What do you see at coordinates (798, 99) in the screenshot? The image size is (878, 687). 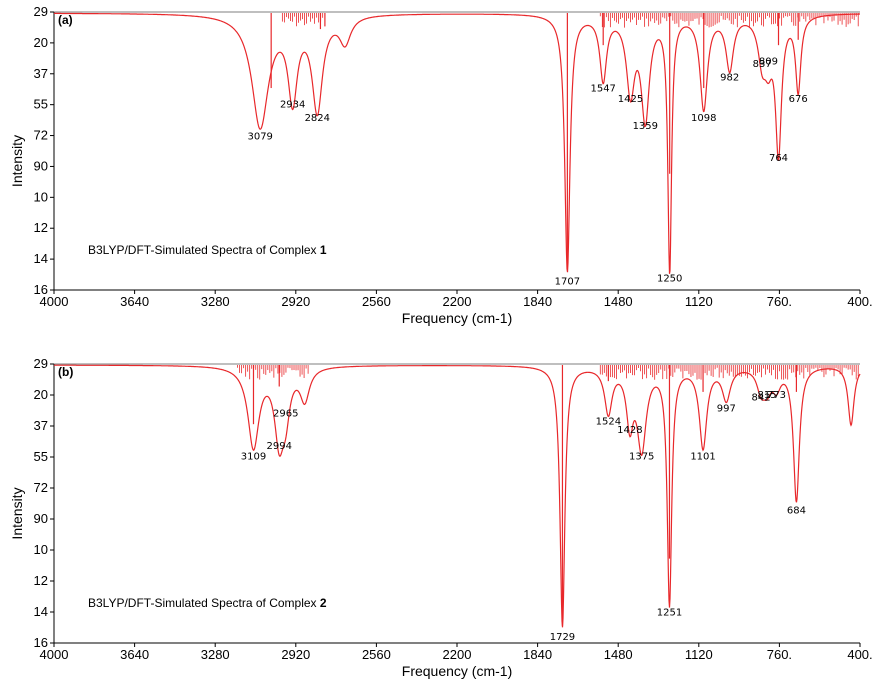 I see `peak-label: 676` at bounding box center [798, 99].